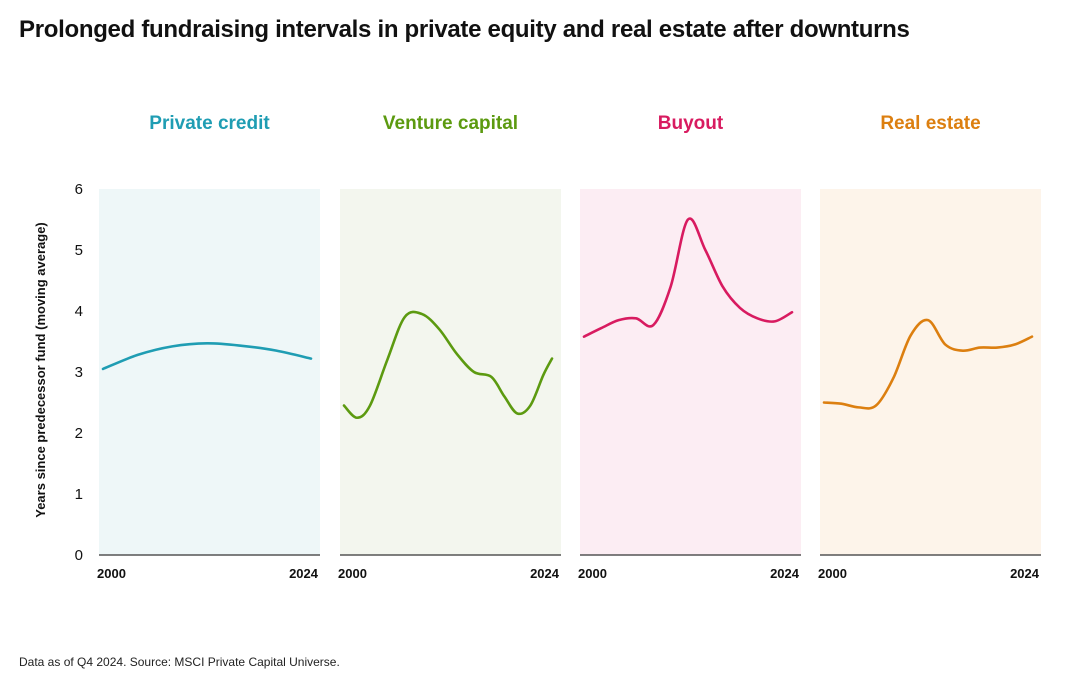 Image resolution: width=1077 pixels, height=680 pixels. Describe the element at coordinates (79, 494) in the screenshot. I see `y-tick-label: 1` at that location.